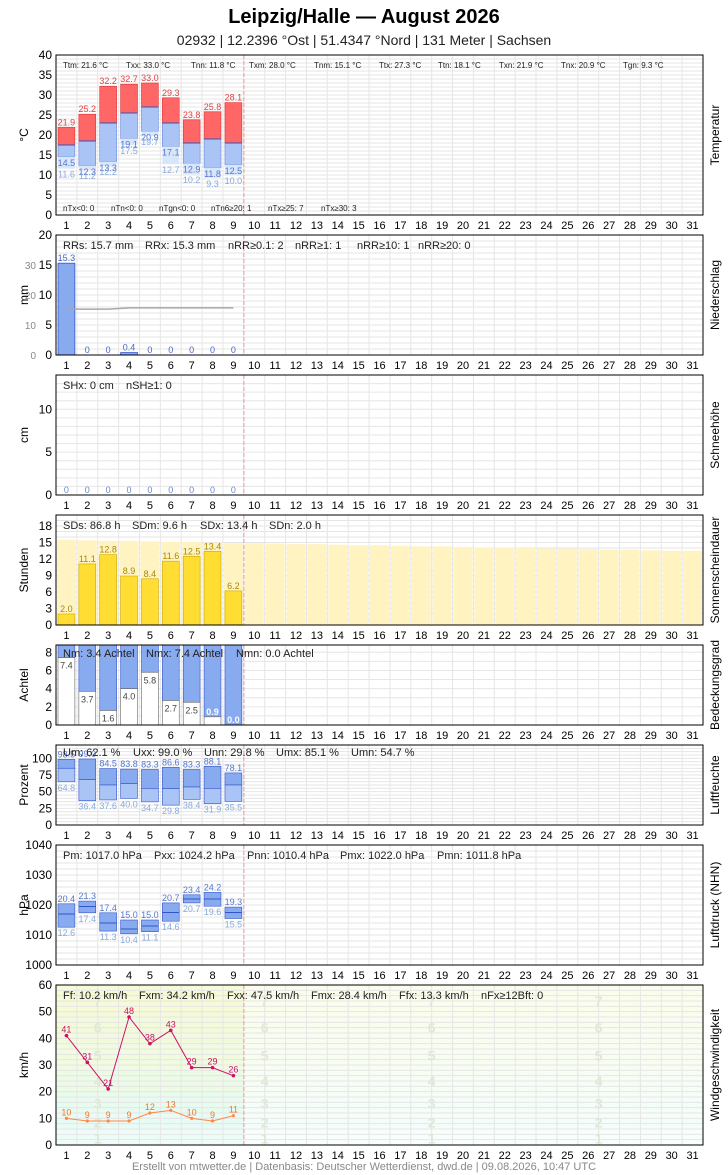 This screenshot has height=1175, width=728. I want to click on pressure-x-tick-label: 21, so click(484, 976).